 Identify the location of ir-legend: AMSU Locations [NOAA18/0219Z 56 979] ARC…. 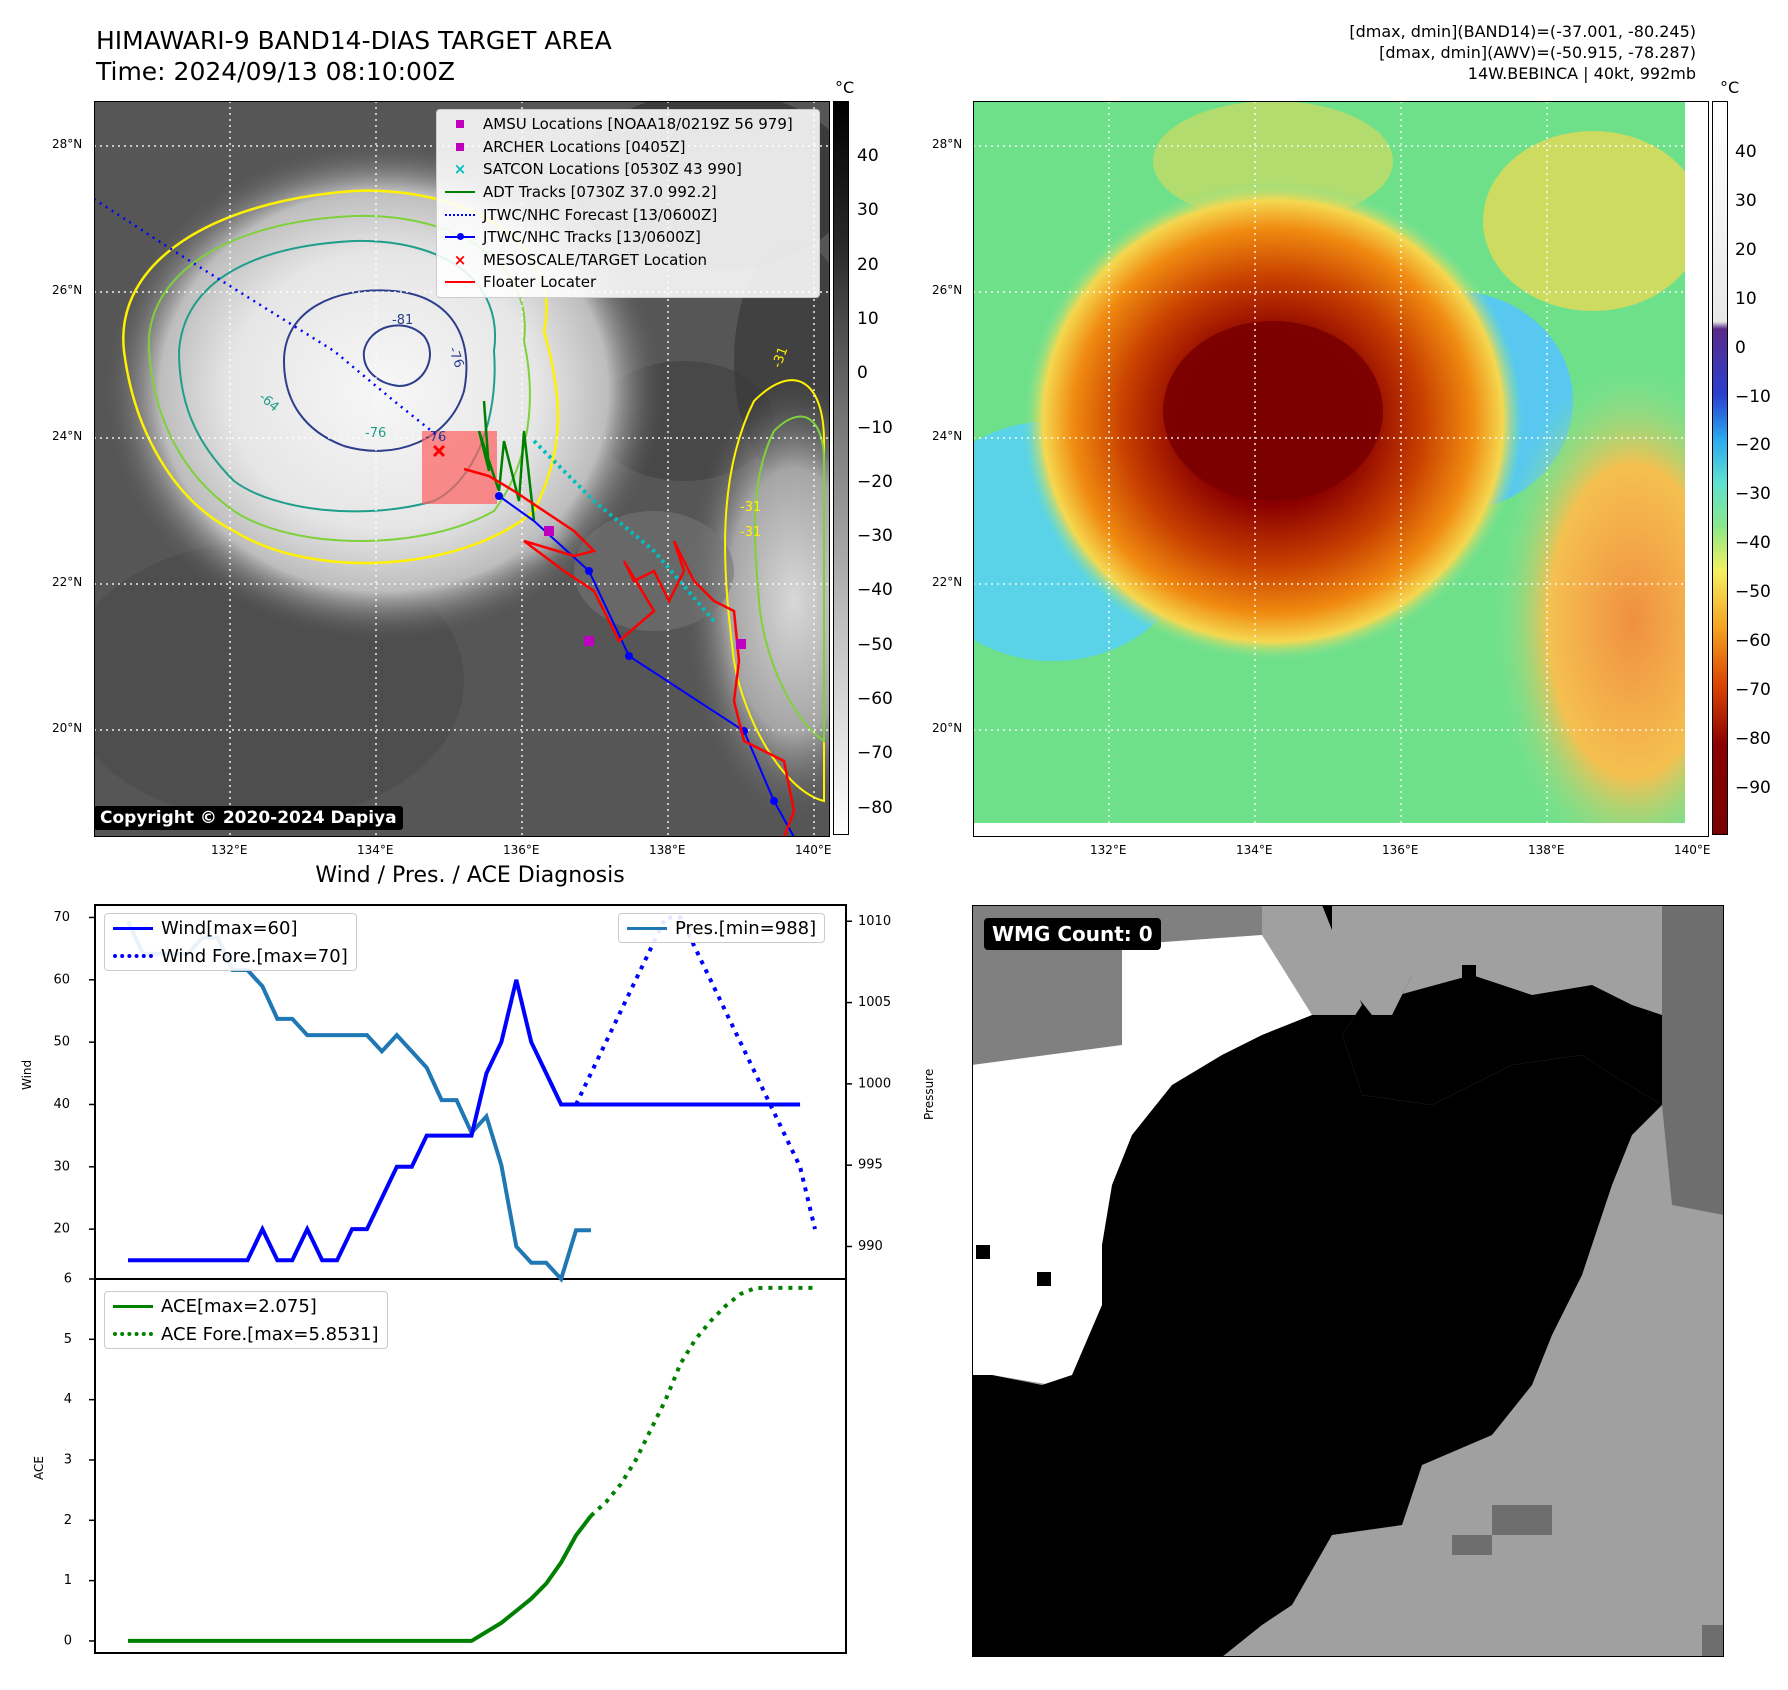
(628, 203).